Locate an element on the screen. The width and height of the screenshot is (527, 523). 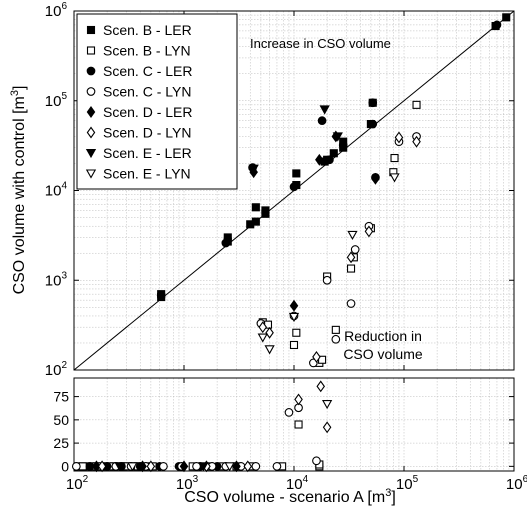
annotation-reduction-line1: Reduction in is located at coordinates (383, 336).